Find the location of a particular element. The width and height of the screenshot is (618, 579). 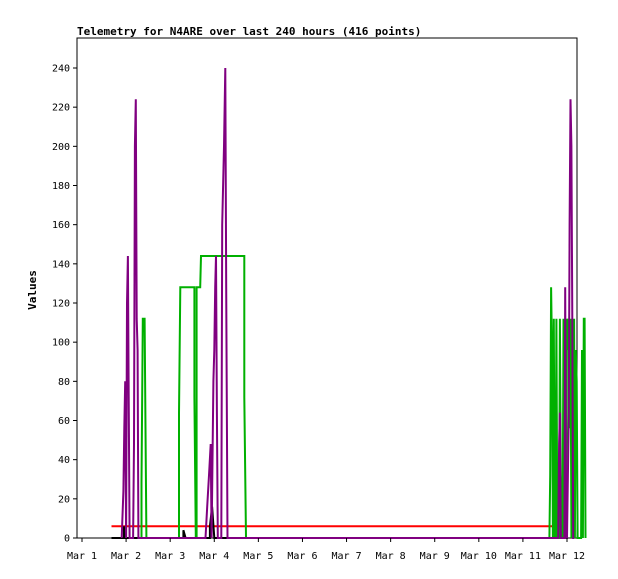

y-tick-label: 60 is located at coordinates (64, 421).